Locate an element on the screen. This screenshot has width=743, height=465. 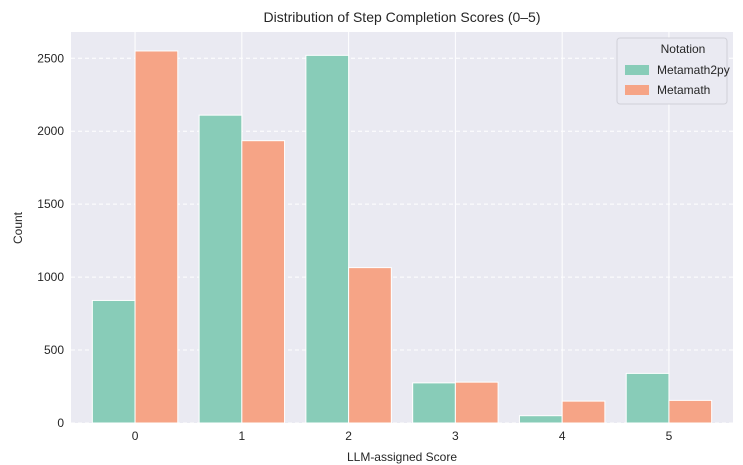
x-tick-label: 0 is located at coordinates (135, 436).